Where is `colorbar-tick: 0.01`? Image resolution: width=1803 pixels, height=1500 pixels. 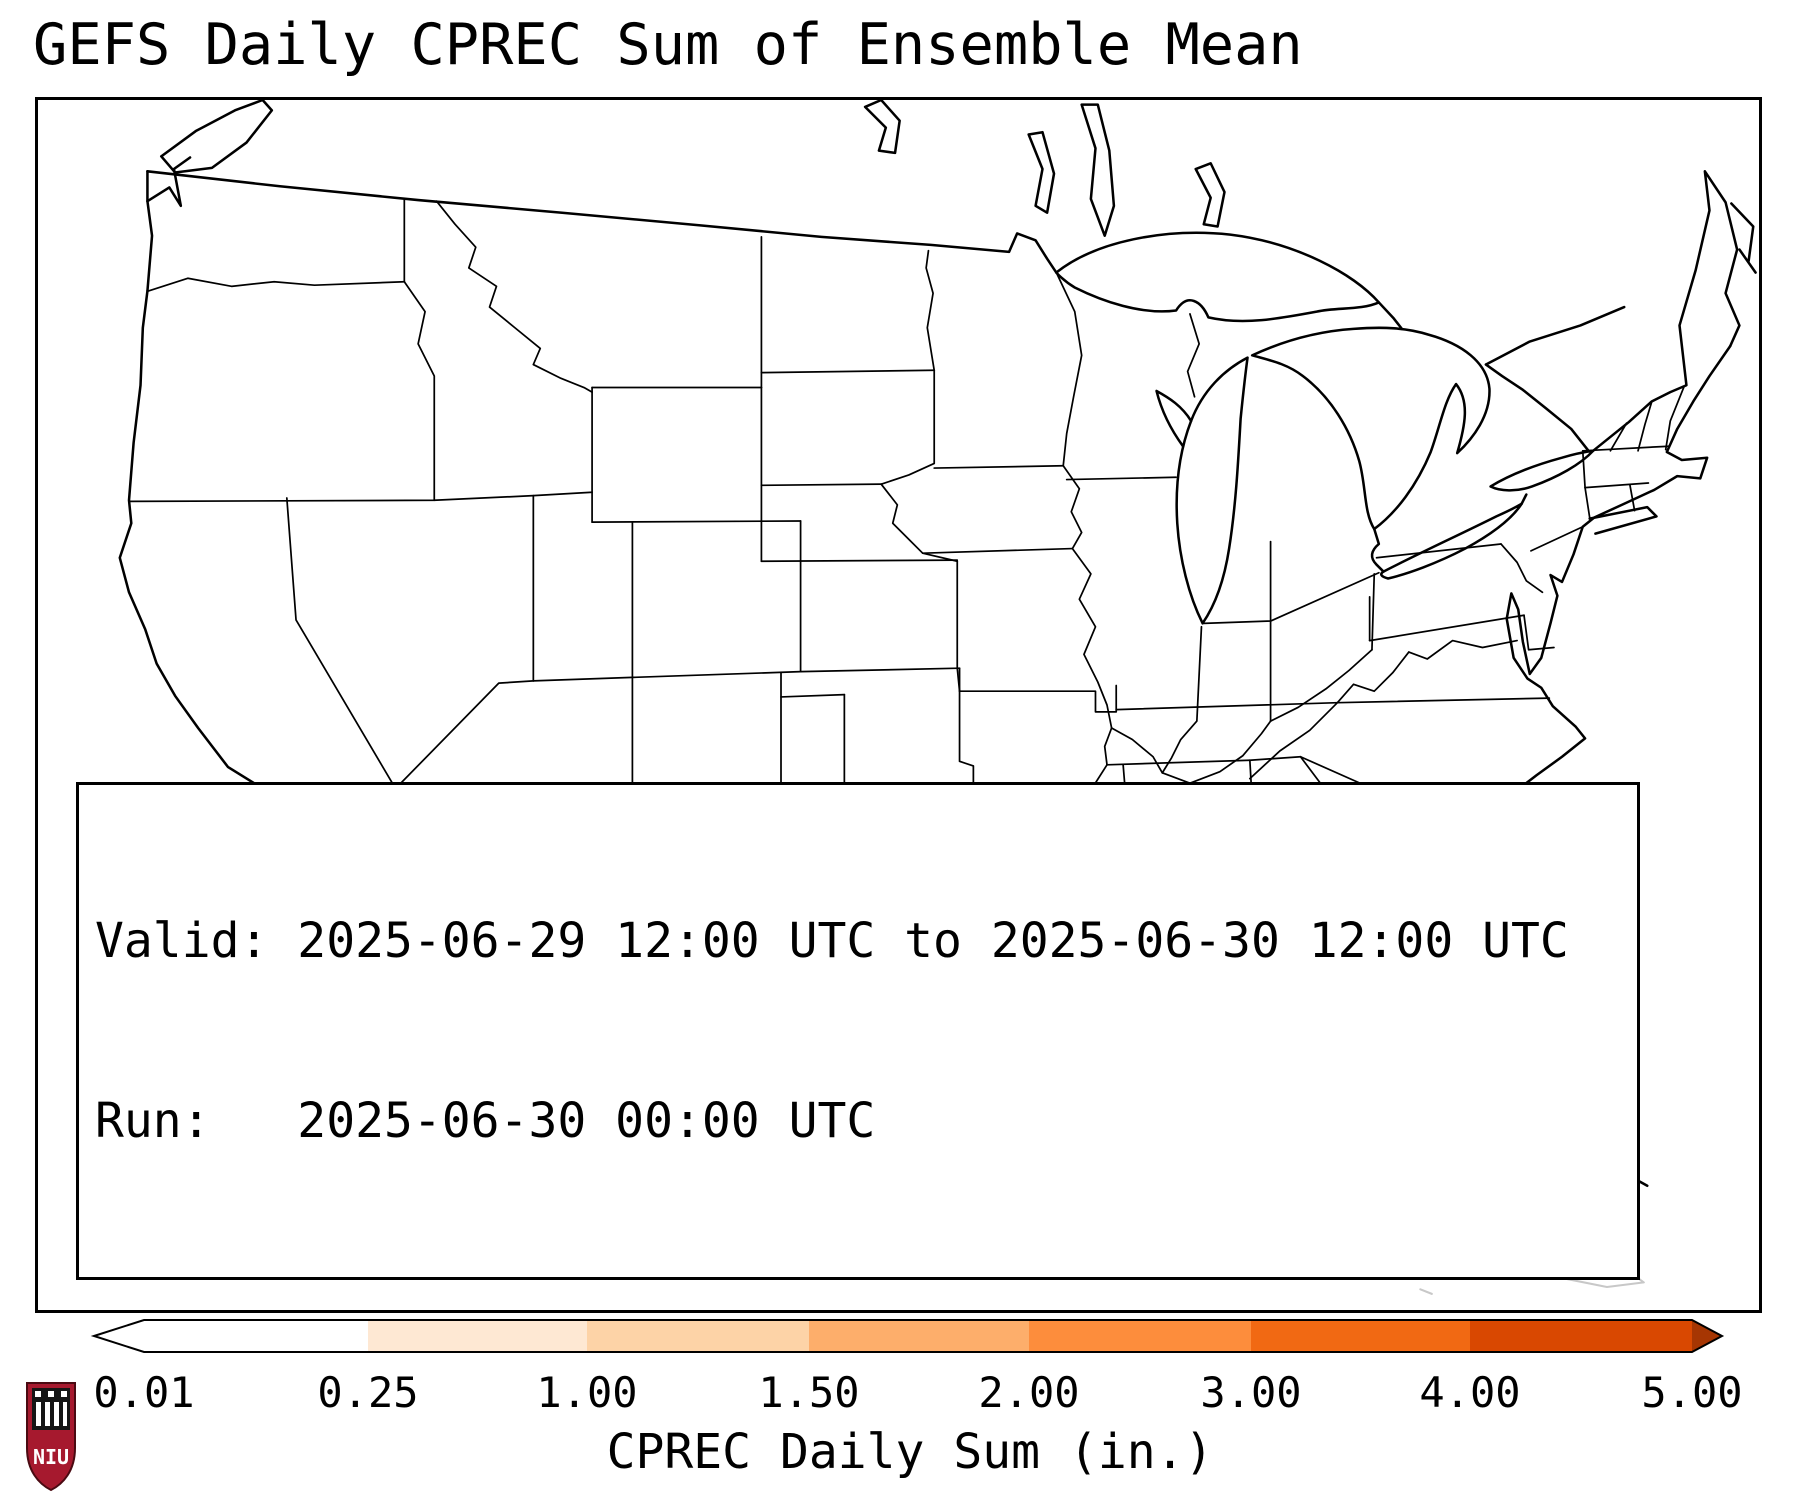
colorbar-tick: 0.01 is located at coordinates (144, 1392).